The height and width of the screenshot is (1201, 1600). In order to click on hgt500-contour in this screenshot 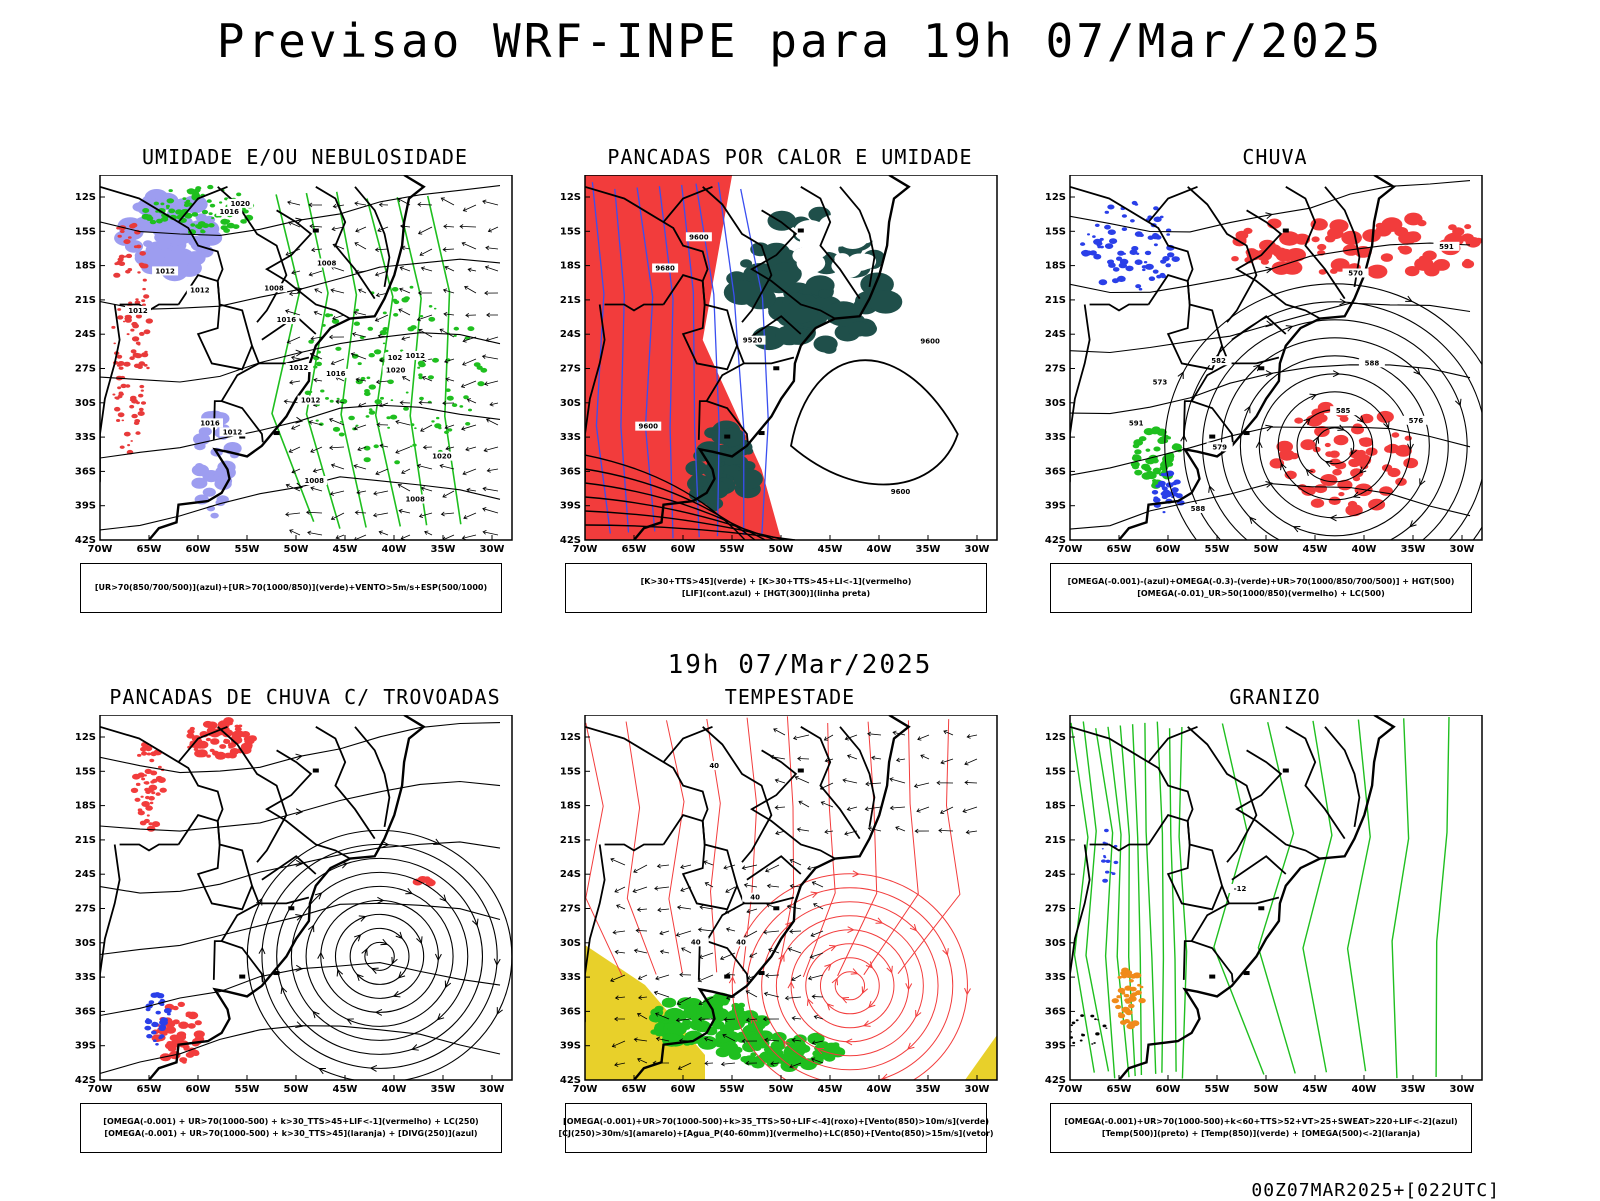, I will do `click(1335, 446)`.